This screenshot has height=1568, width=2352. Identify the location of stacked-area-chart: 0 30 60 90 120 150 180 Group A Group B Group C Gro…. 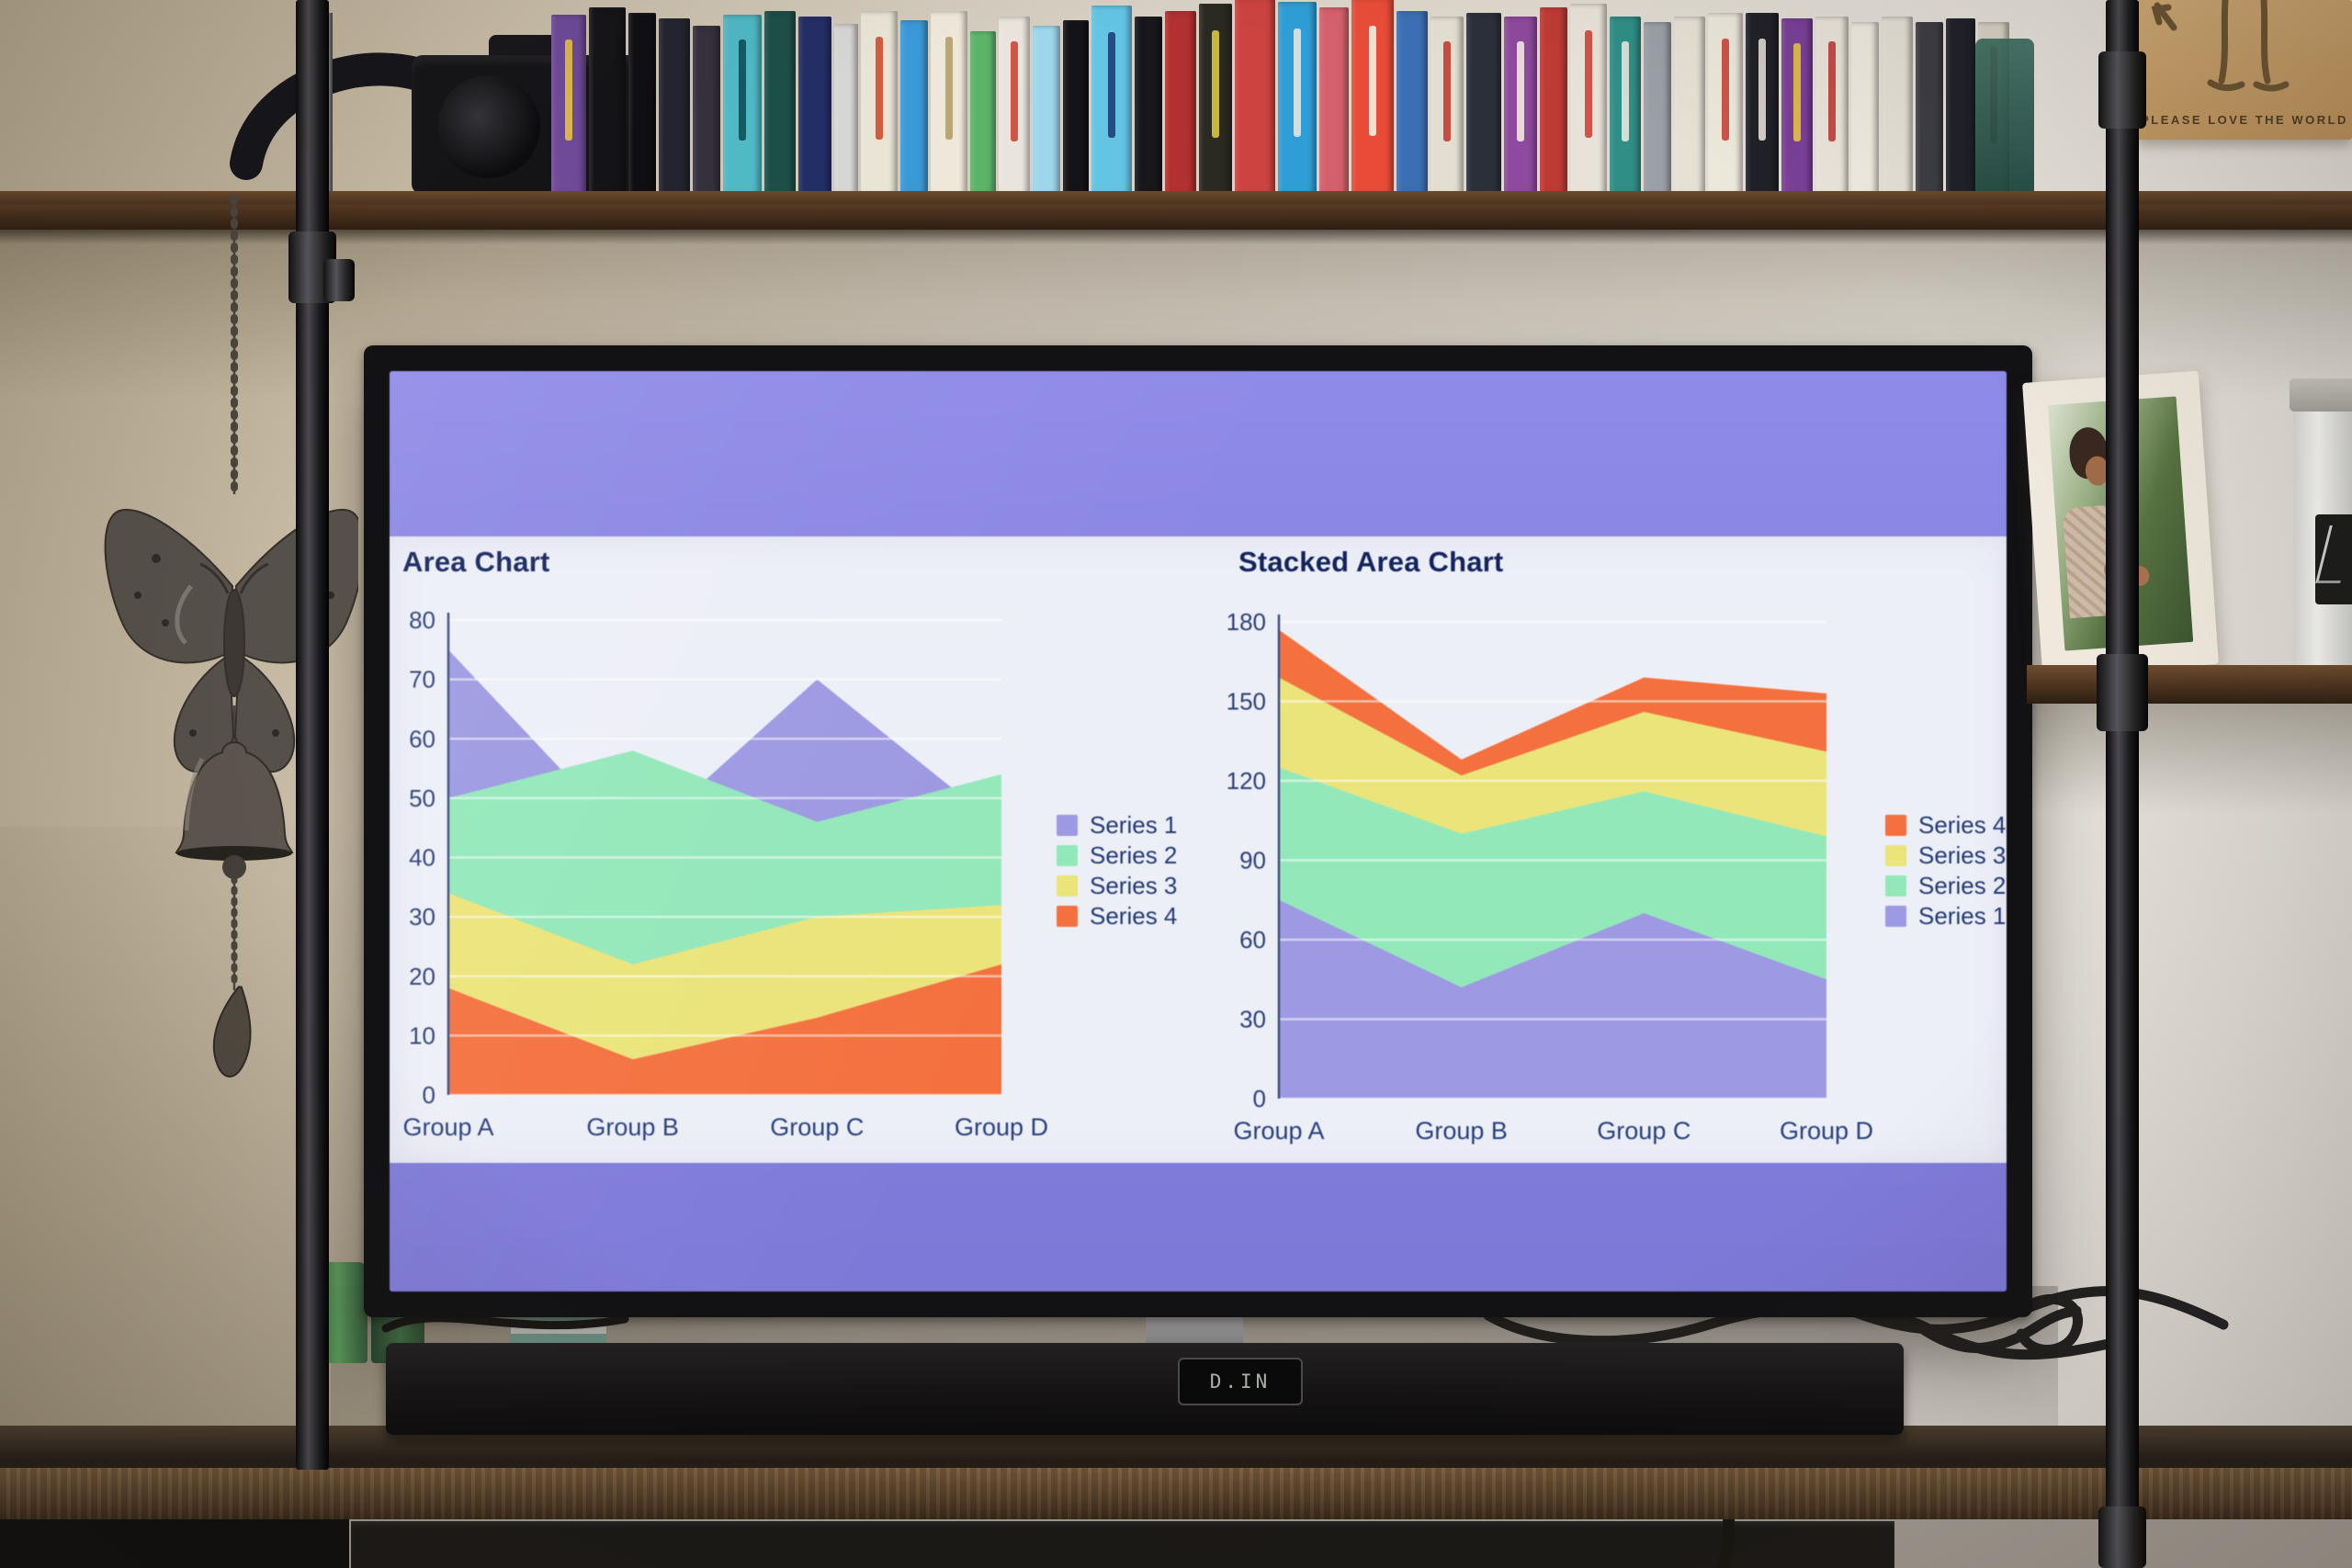
(1550, 877).